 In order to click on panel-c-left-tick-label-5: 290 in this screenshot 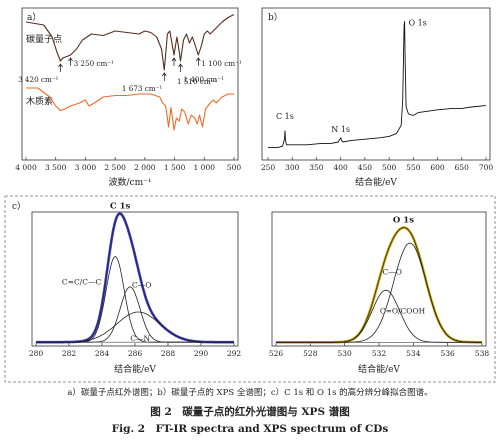, I will do `click(201, 353)`.